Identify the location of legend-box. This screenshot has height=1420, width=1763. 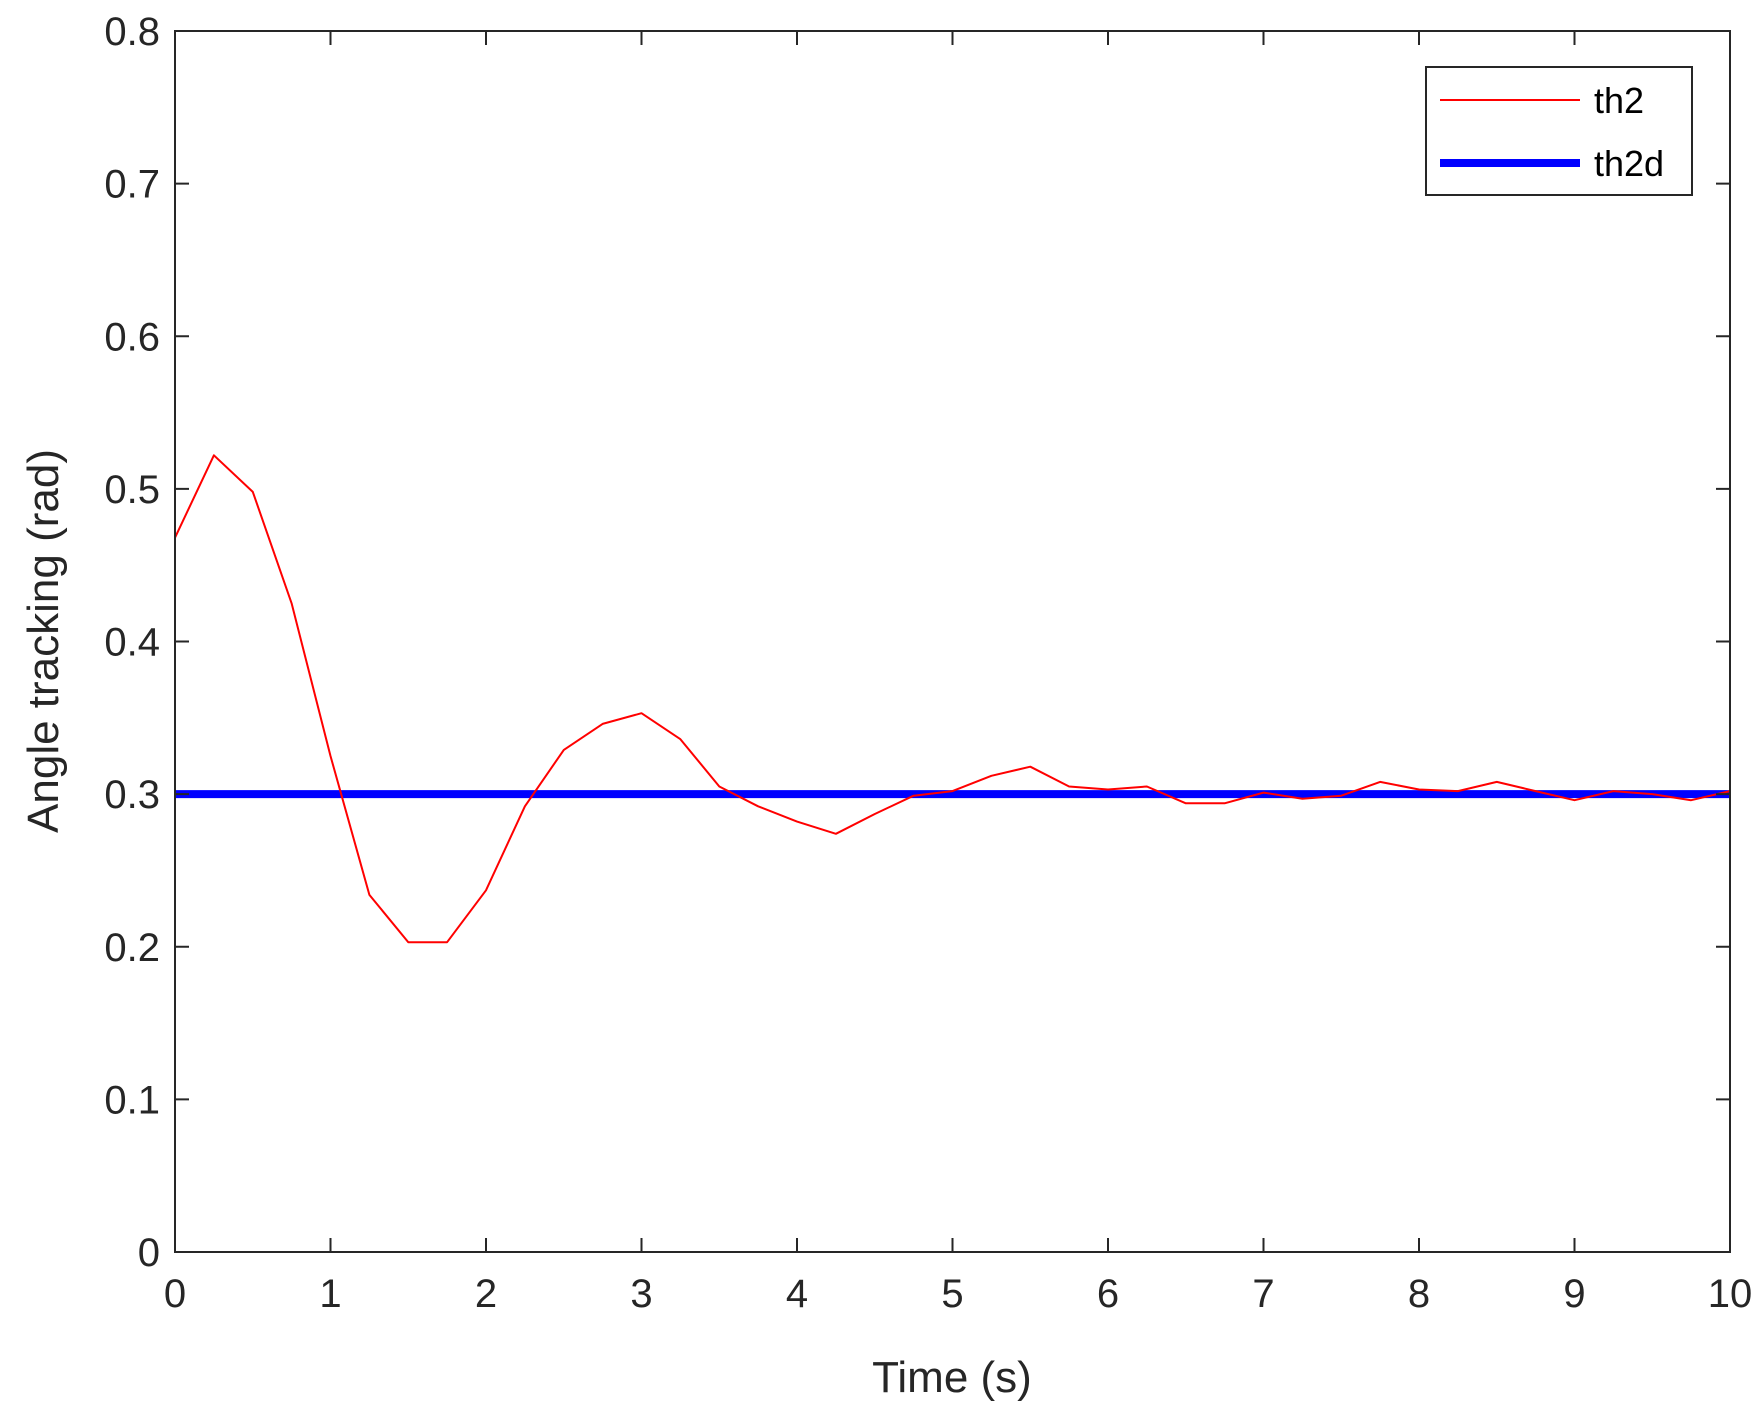
(1559, 131).